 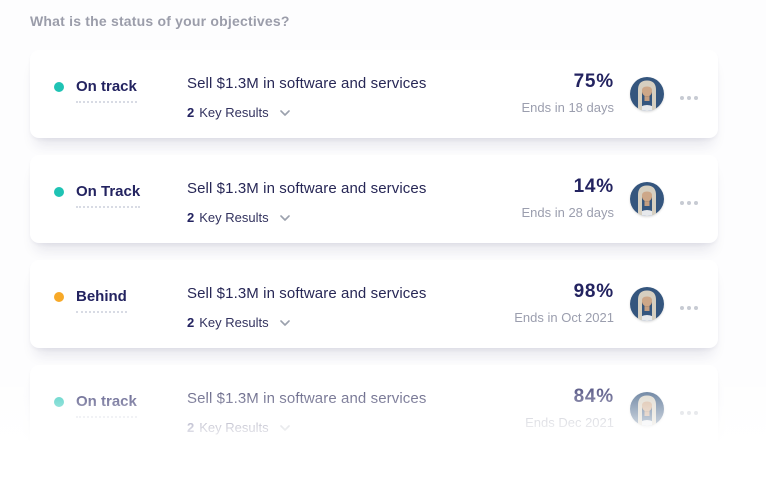 What do you see at coordinates (564, 303) in the screenshot?
I see `progress-block: 98% Ends in Oct 2021` at bounding box center [564, 303].